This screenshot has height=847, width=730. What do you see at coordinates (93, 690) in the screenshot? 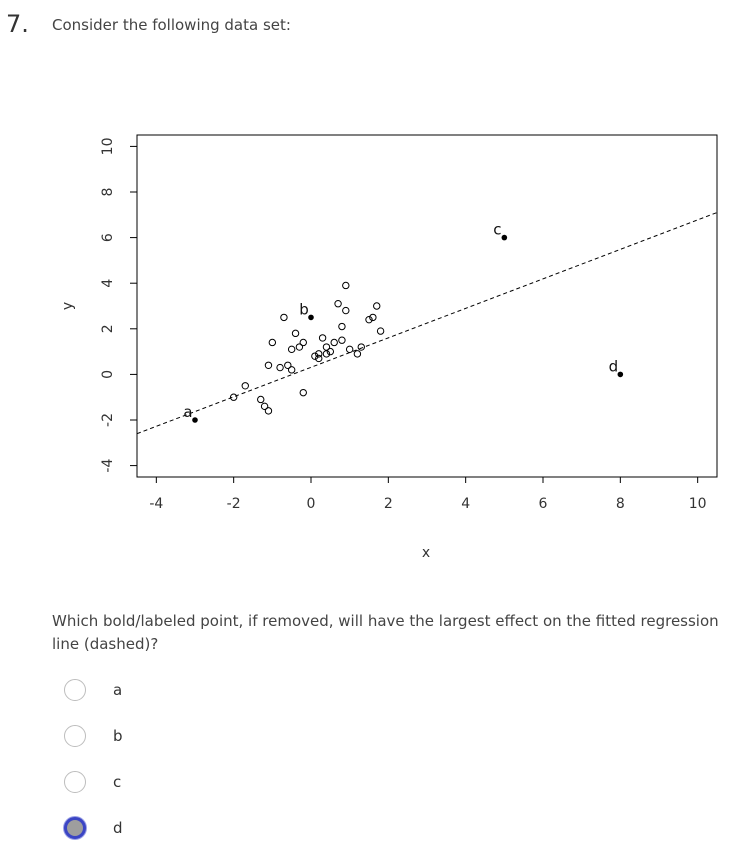
I see `option-a: a` at bounding box center [93, 690].